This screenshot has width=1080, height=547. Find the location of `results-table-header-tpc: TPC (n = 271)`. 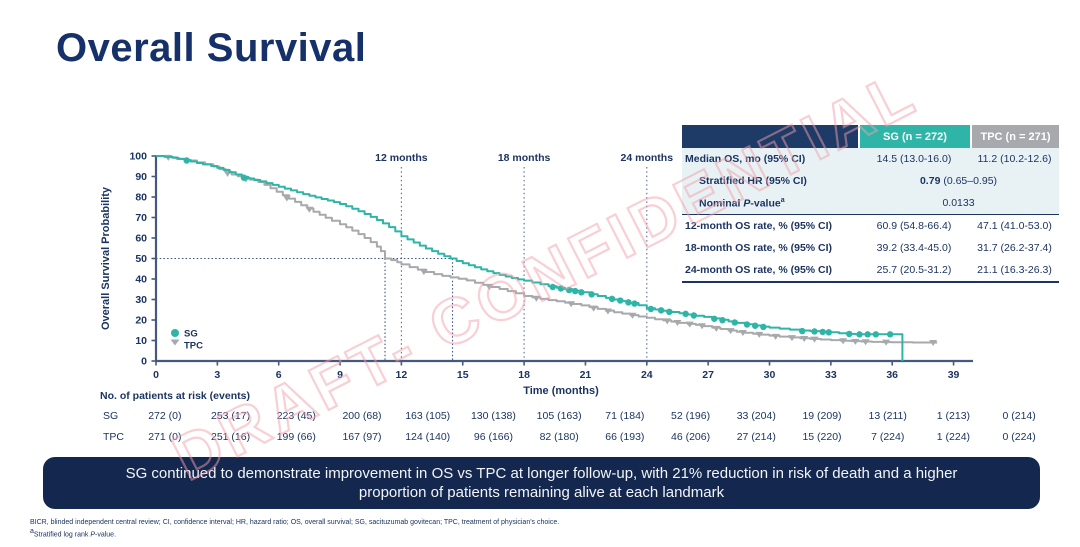

results-table-header-tpc: TPC (n = 271) is located at coordinates (1015, 136).